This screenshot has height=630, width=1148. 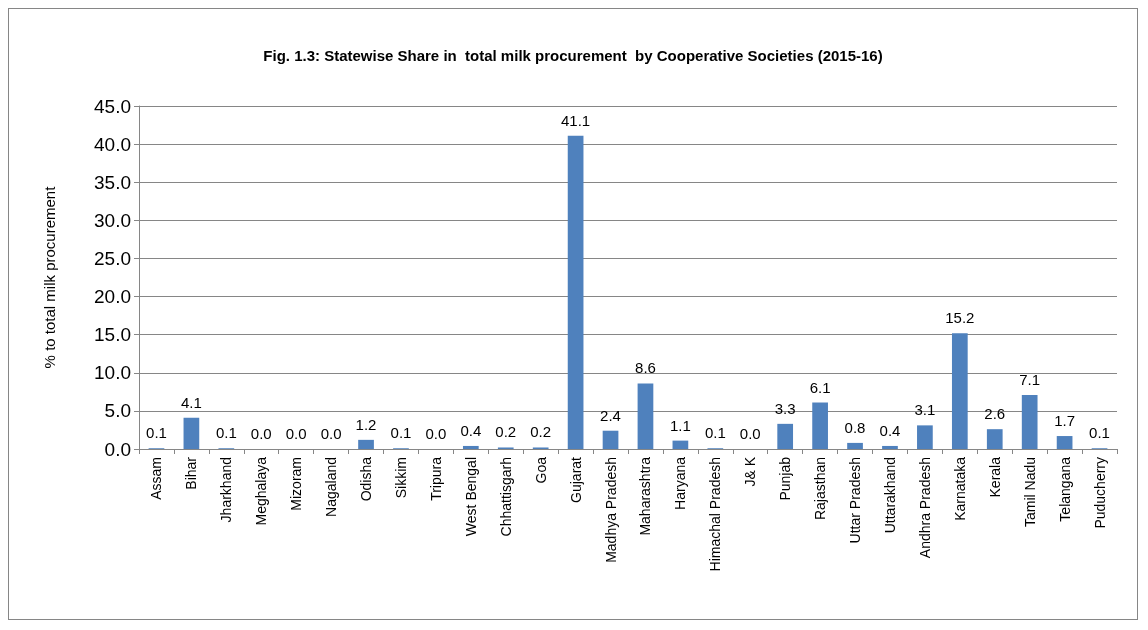 What do you see at coordinates (610, 415) in the screenshot?
I see `data-label: 2.4` at bounding box center [610, 415].